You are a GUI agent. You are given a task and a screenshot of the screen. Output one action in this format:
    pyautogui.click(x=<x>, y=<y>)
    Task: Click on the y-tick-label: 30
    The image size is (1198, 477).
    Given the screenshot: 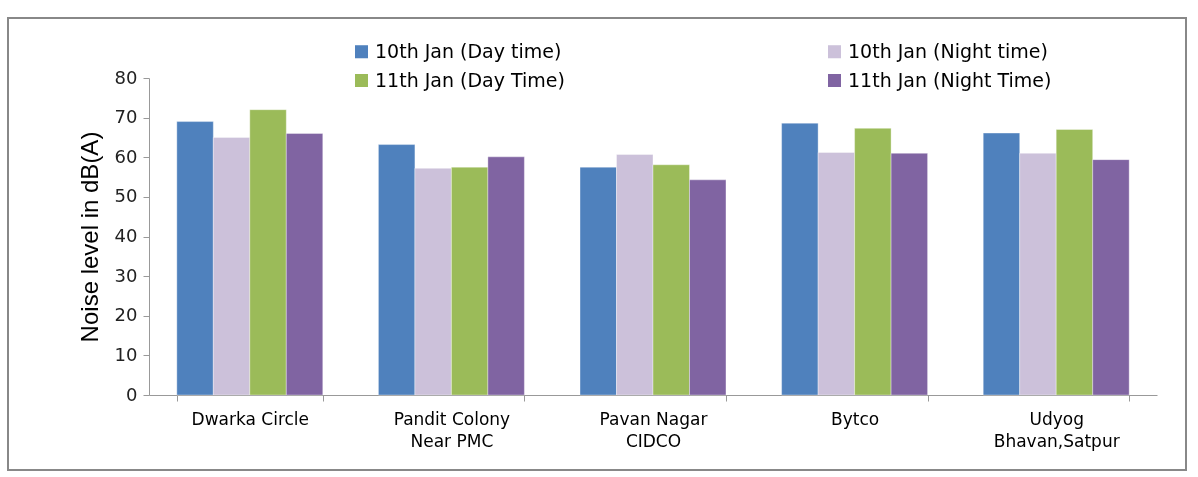 What is the action you would take?
    pyautogui.click(x=126, y=275)
    